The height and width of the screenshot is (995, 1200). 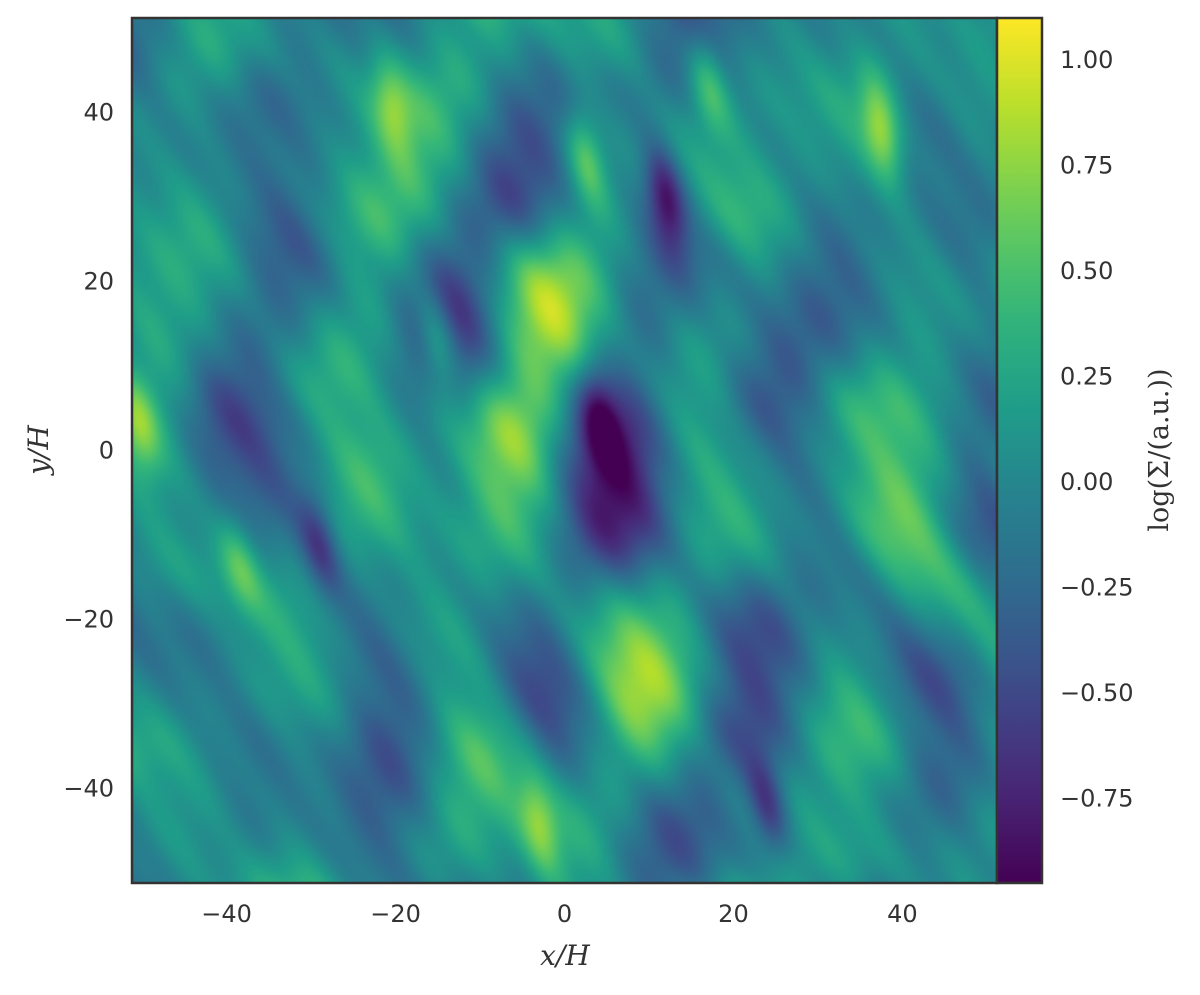 What do you see at coordinates (106, 451) in the screenshot?
I see `y-tick-label: 0` at bounding box center [106, 451].